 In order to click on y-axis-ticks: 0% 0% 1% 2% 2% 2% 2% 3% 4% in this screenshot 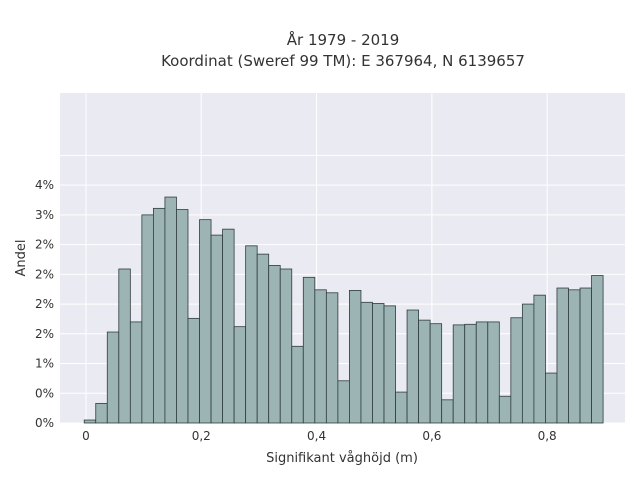, I will do `click(44, 304)`.